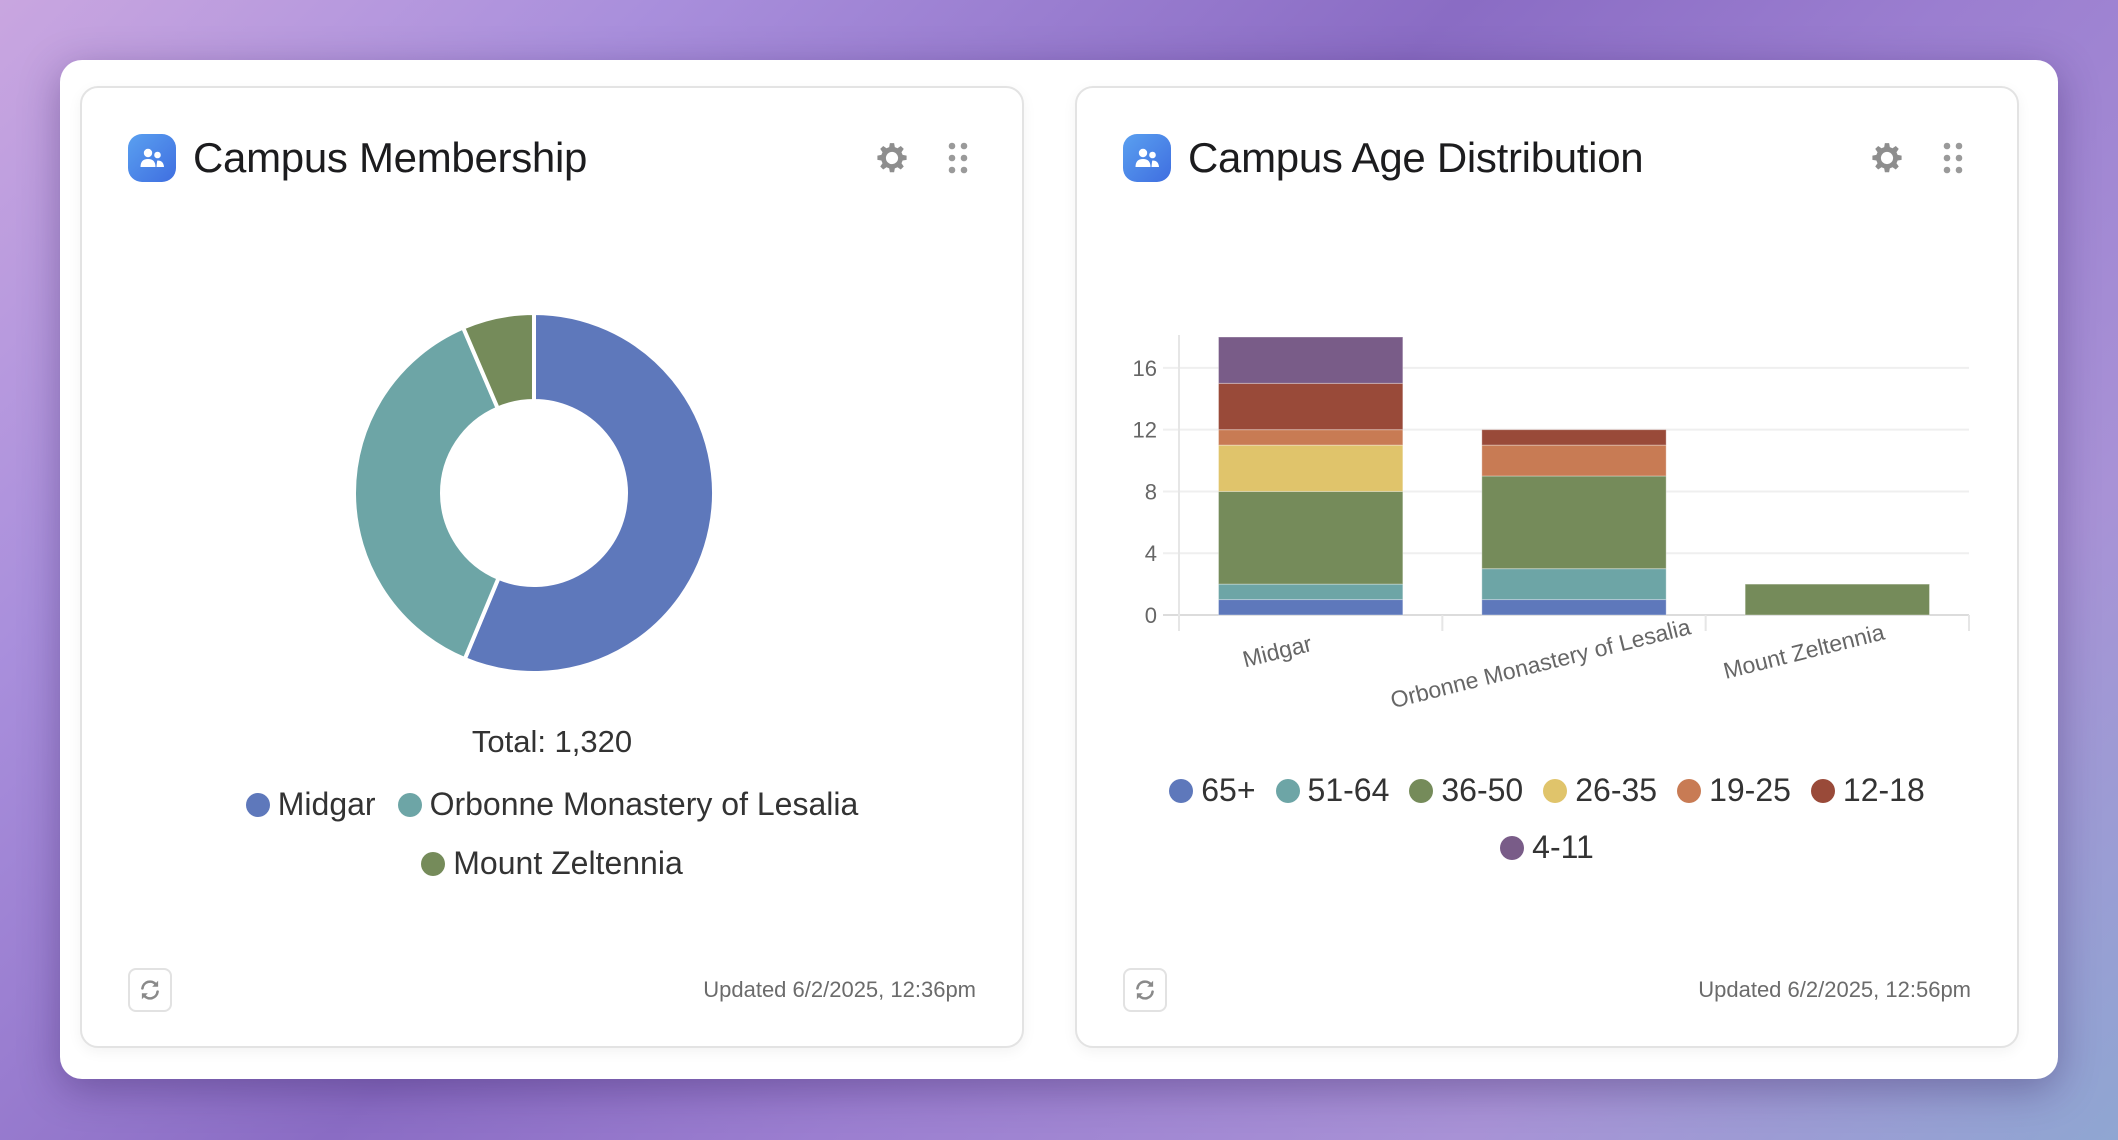  I want to click on legend-item-mount-zeltennia: Mount Zeltennia, so click(552, 863).